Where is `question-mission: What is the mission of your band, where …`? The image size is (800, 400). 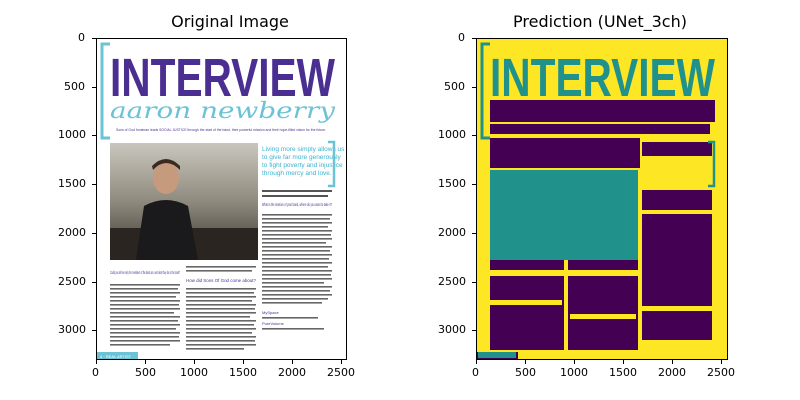 question-mission: What is the mission of your band, where … is located at coordinates (297, 204).